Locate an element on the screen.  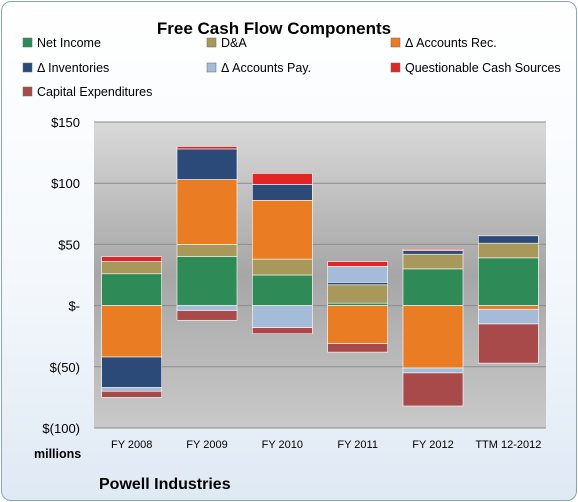
x-tick-label-3: FY 2011 is located at coordinates (357, 445).